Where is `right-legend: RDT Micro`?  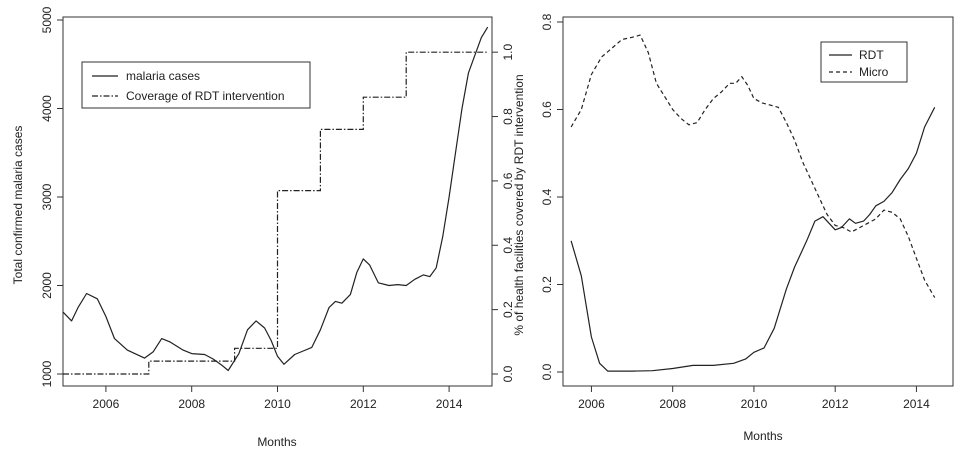
right-legend: RDT Micro is located at coordinates (864, 62).